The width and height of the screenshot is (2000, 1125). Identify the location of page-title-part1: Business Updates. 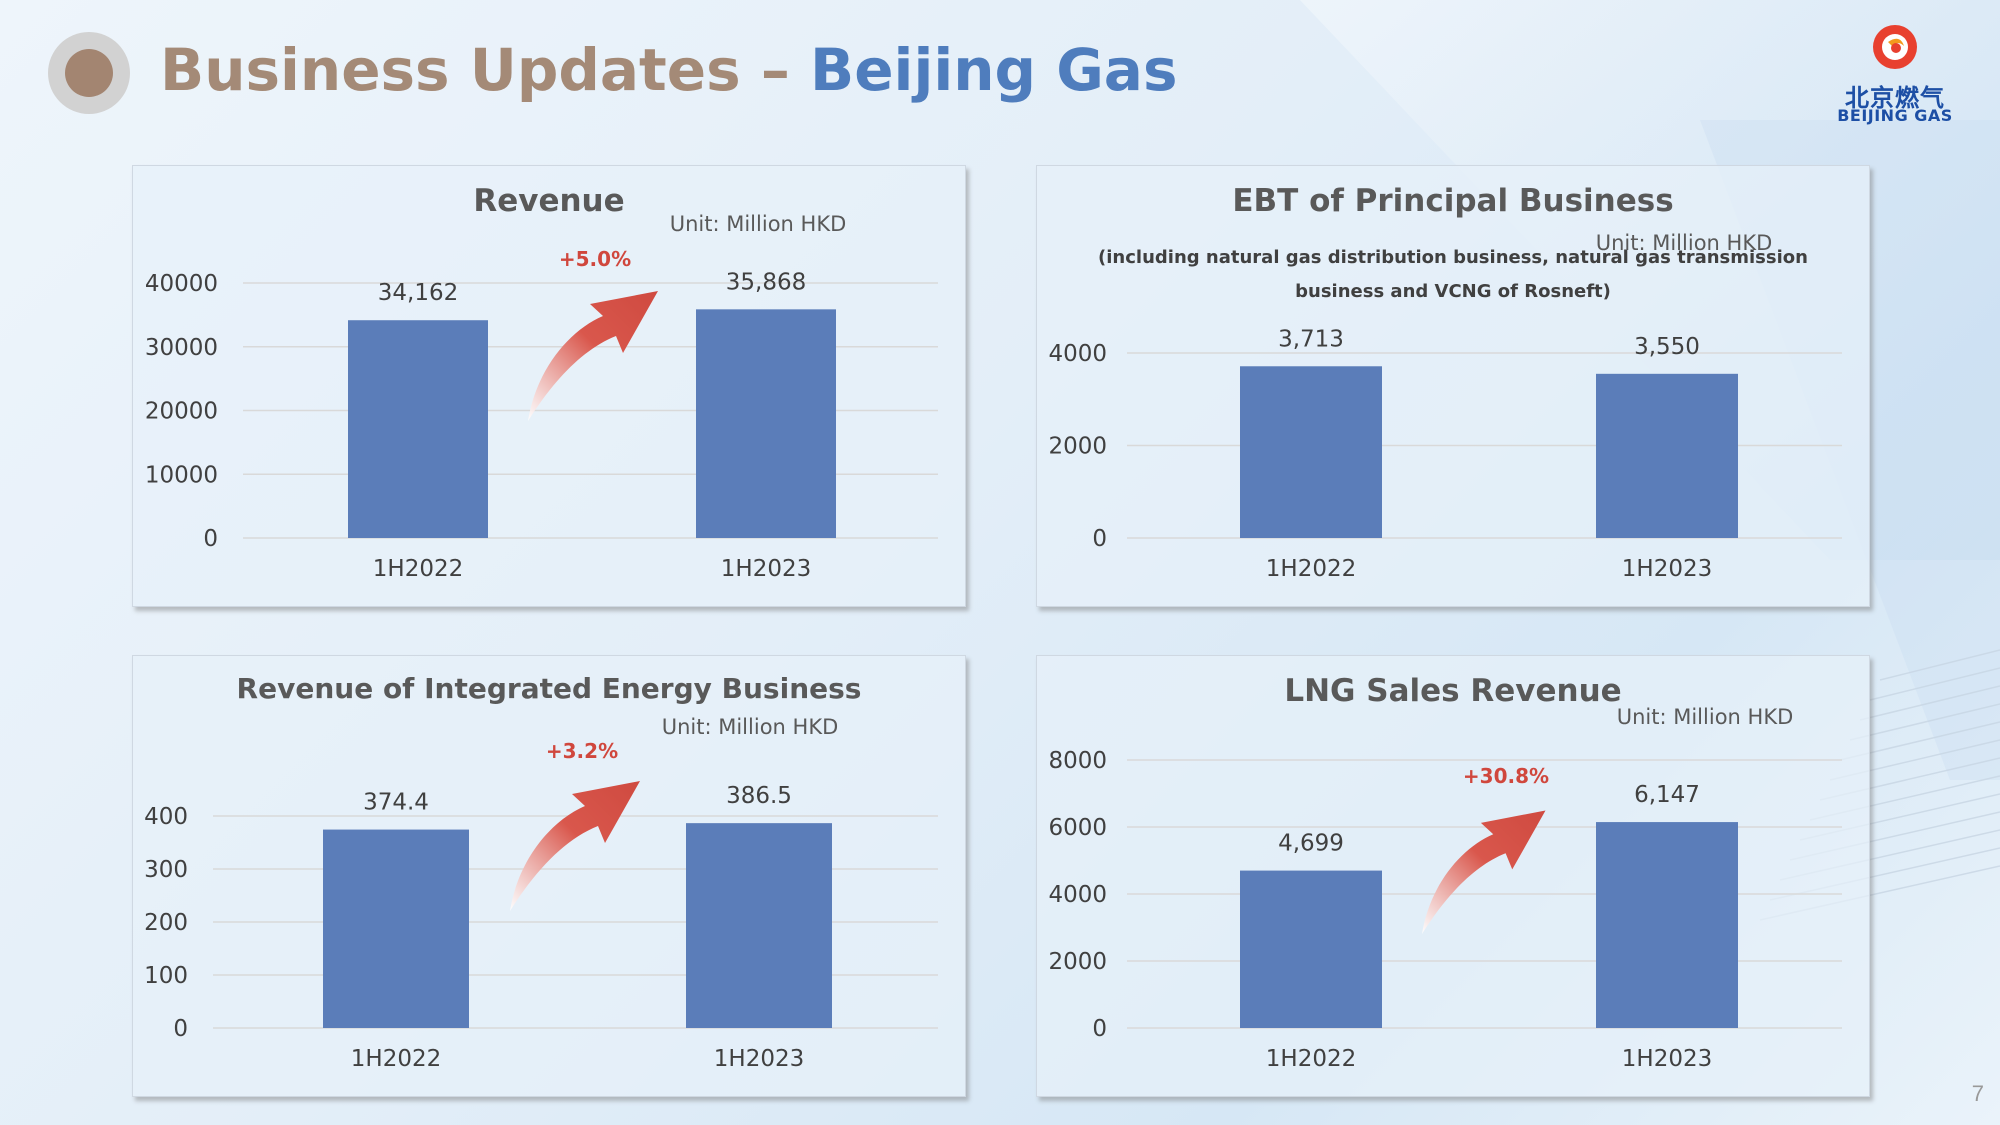
(450, 70).